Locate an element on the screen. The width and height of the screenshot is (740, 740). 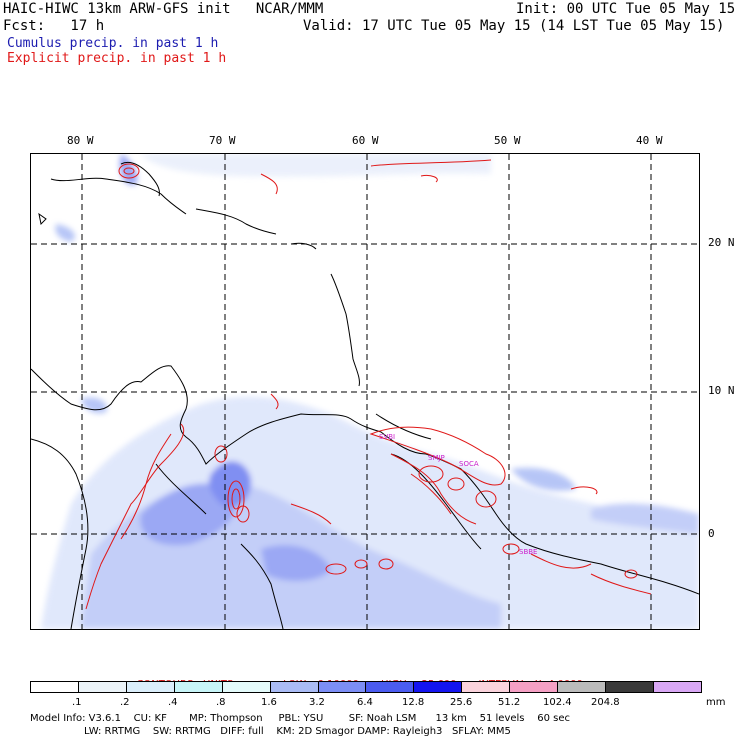
cumulus-legend-label: Cumulus precip. in past 1 h is located at coordinates (113, 43).